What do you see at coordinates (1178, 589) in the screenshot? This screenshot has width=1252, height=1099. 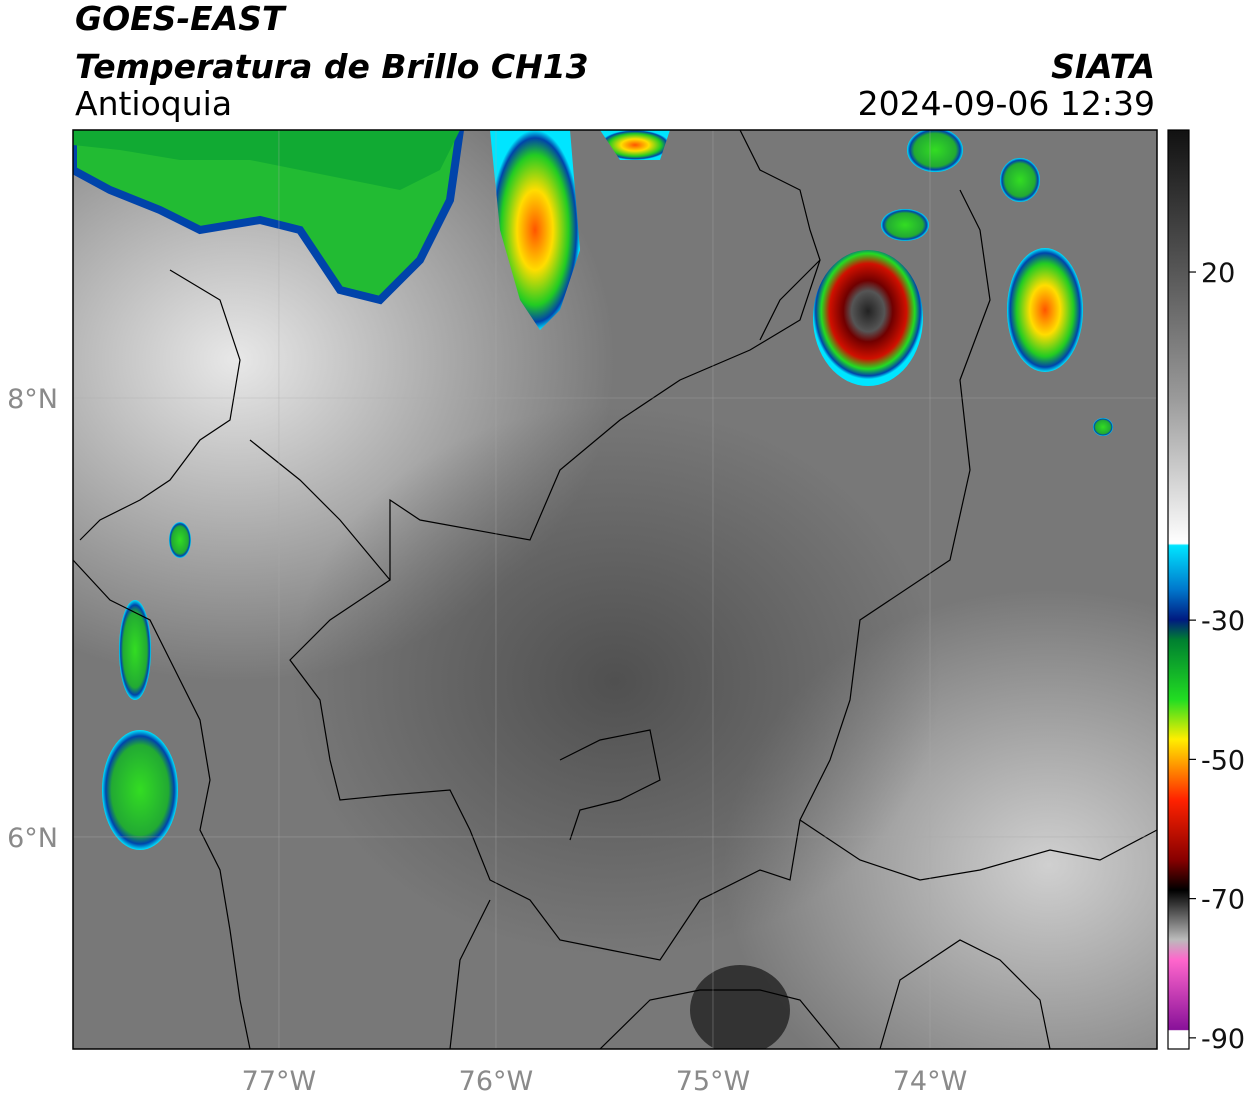 I see `colorbar` at bounding box center [1178, 589].